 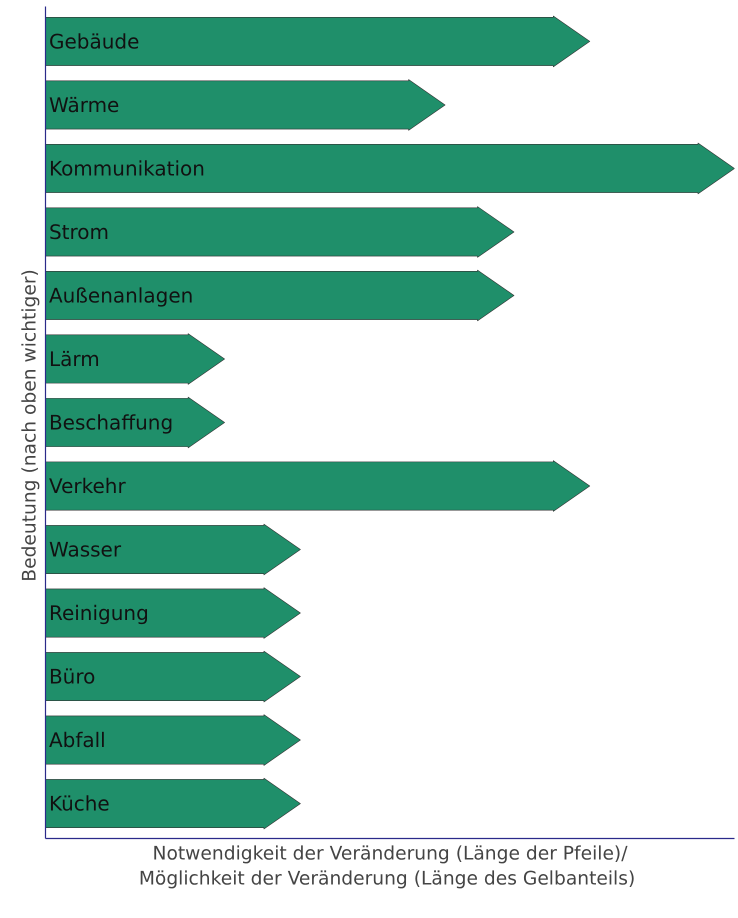 I want to click on y-tick-label: Büro, so click(x=72, y=676).